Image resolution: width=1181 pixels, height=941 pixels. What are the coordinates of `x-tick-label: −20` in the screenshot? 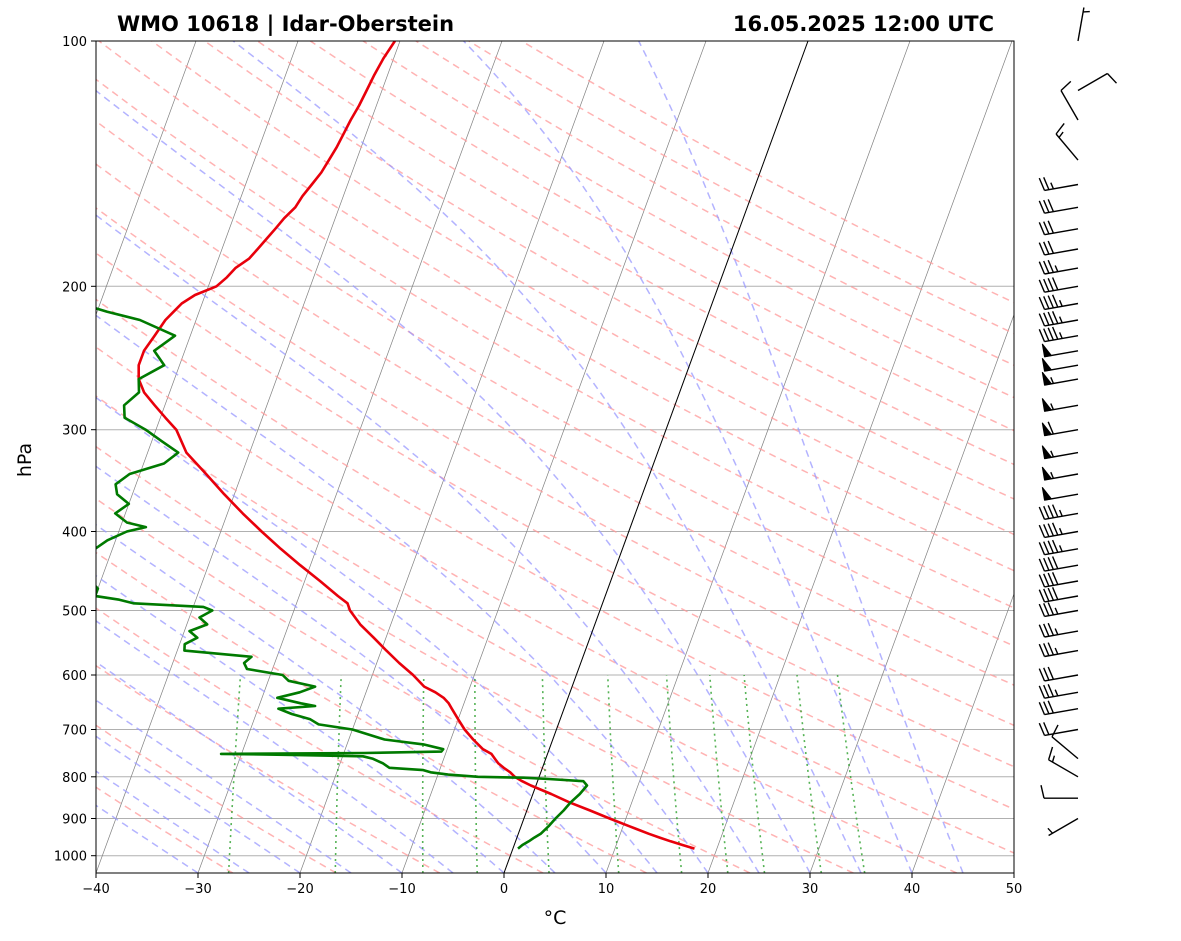 It's located at (299, 889).